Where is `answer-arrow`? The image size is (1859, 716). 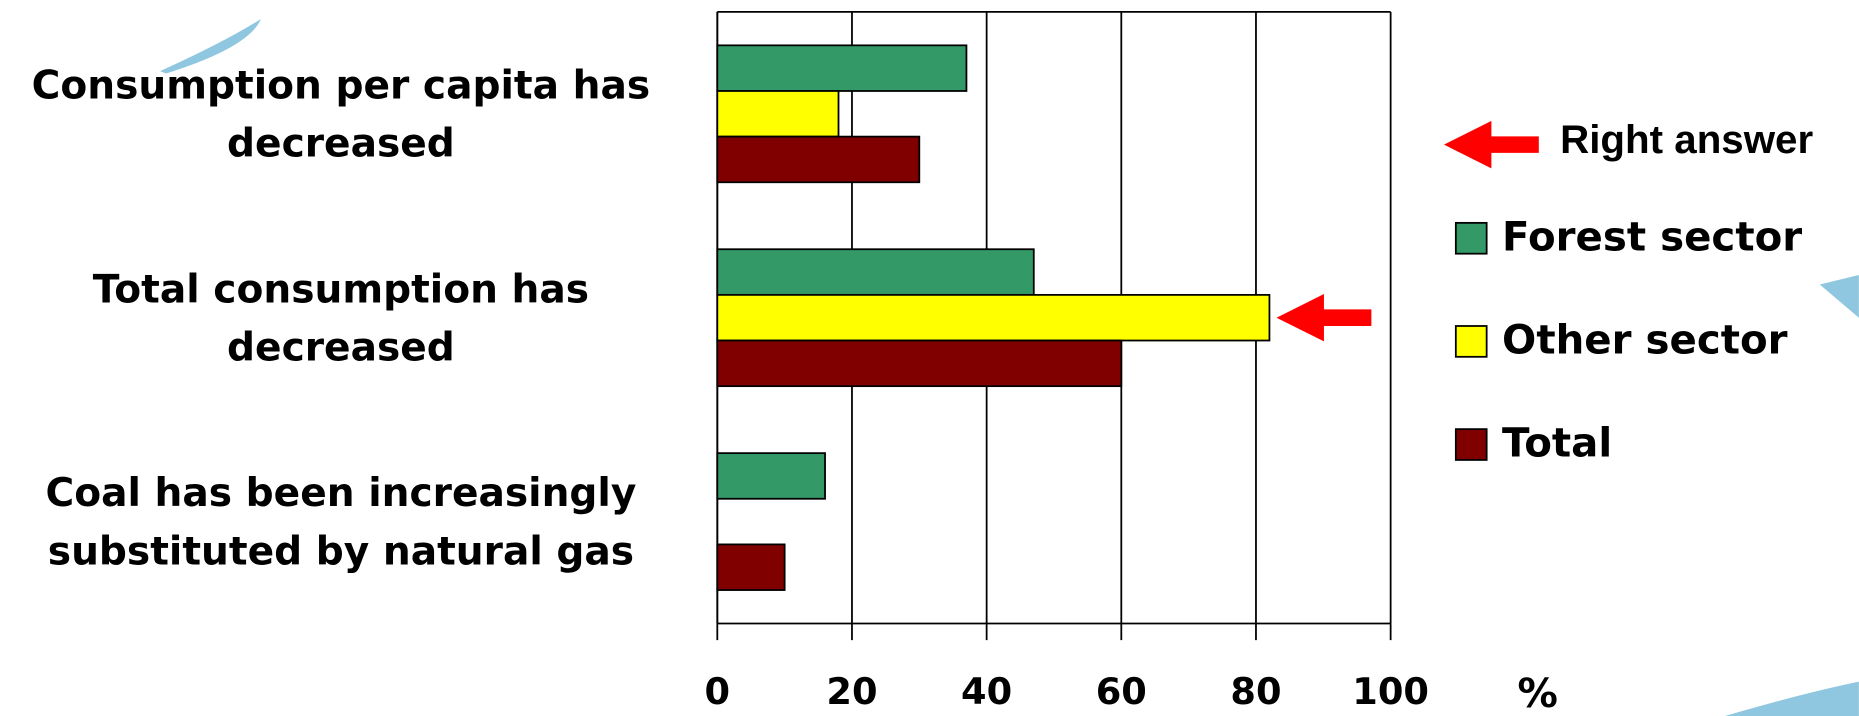
answer-arrow is located at coordinates (1324, 317).